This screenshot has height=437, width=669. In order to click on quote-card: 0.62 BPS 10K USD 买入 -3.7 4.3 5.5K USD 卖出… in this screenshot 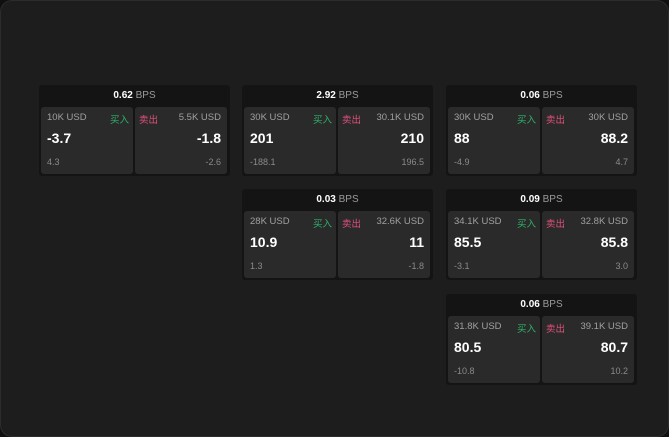, I will do `click(134, 130)`.